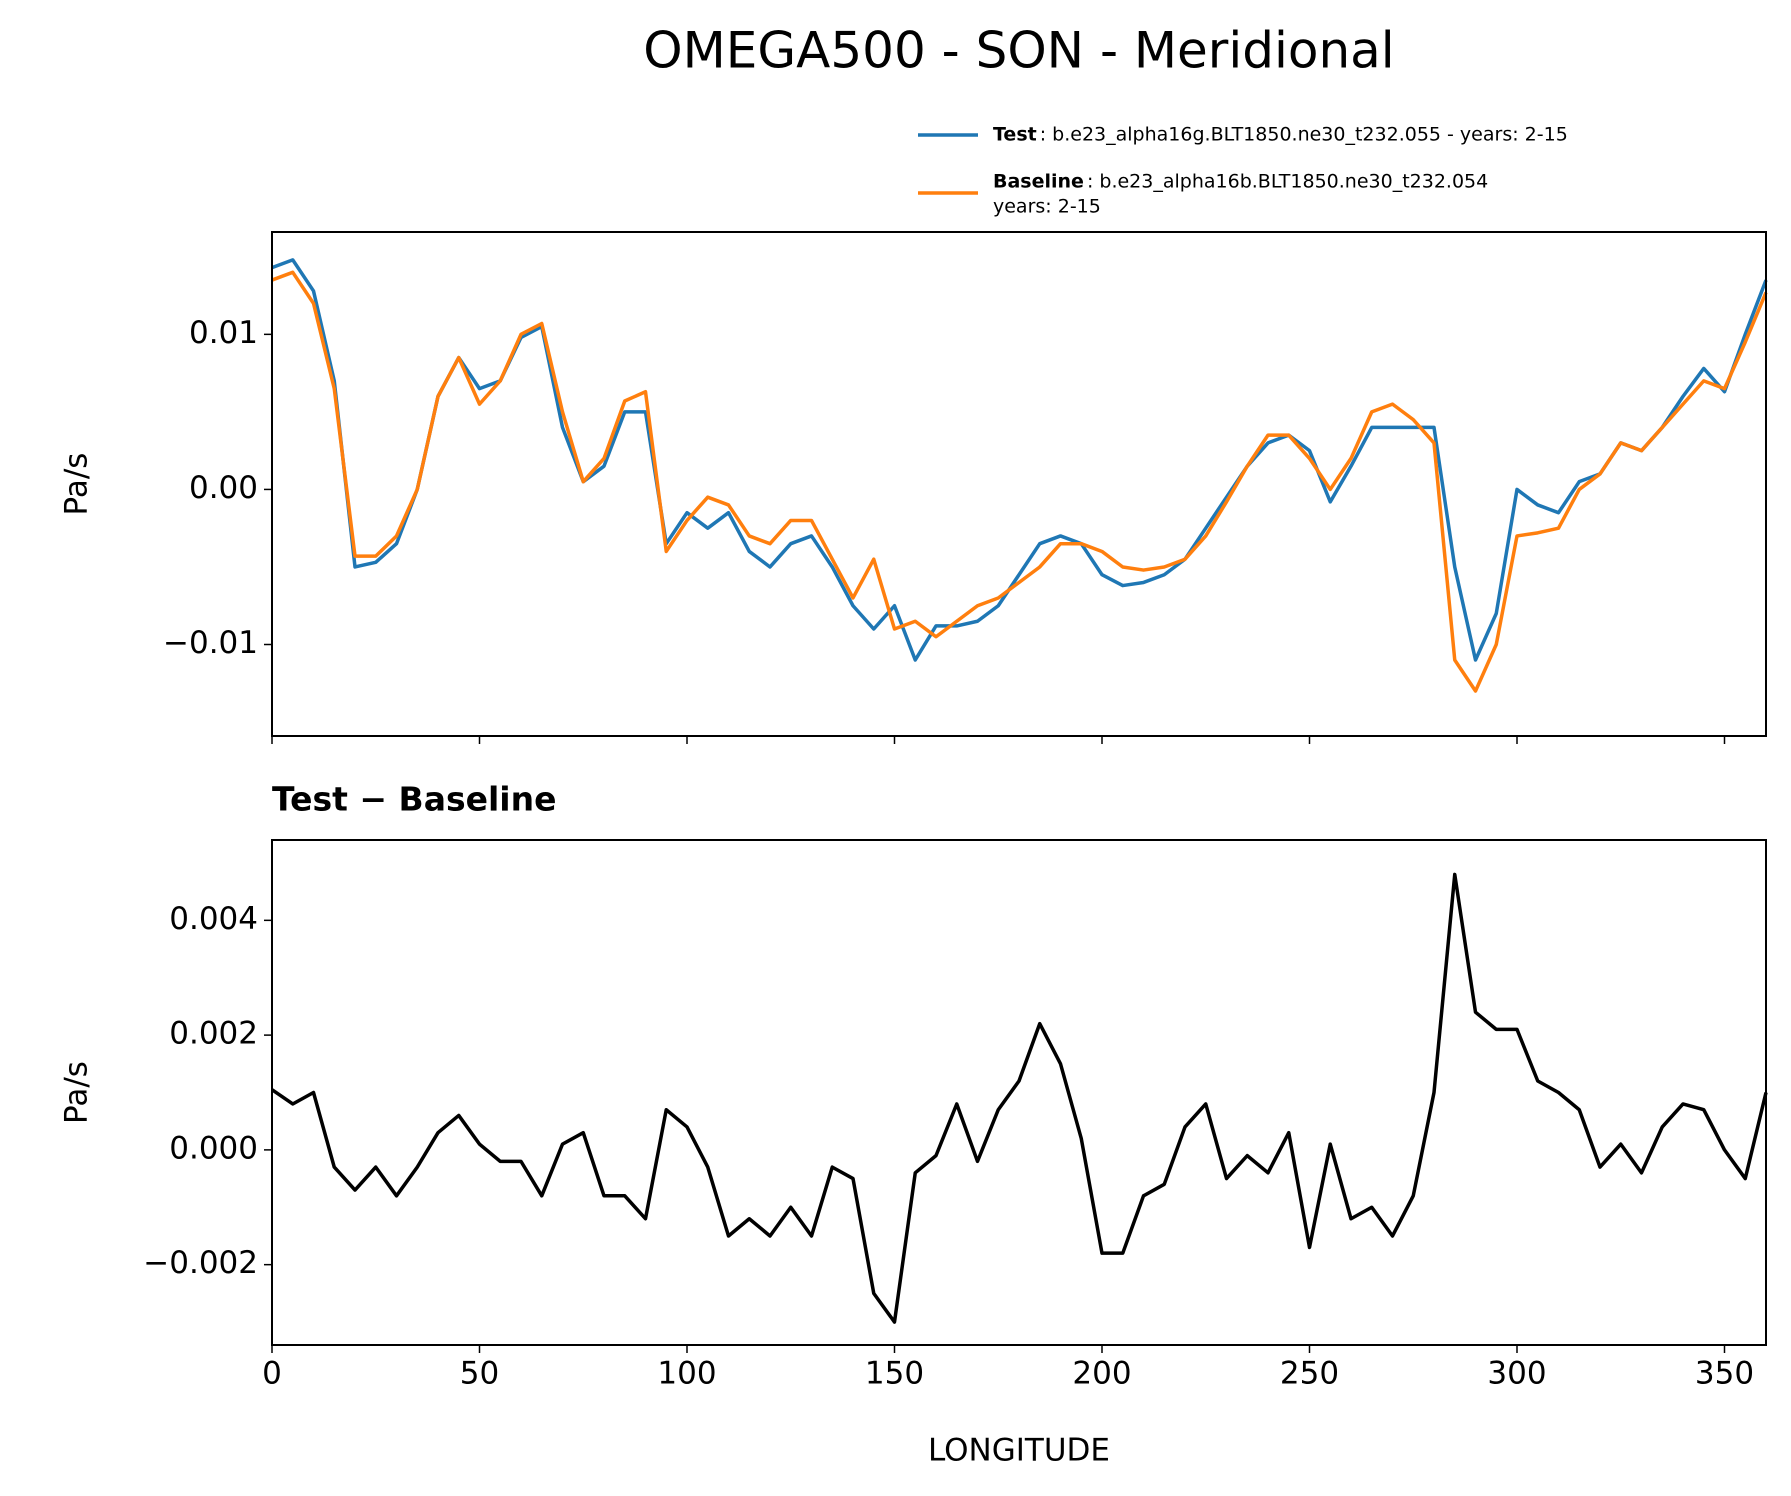 The height and width of the screenshot is (1496, 1791). I want to click on legend-name: Test, so click(1015, 135).